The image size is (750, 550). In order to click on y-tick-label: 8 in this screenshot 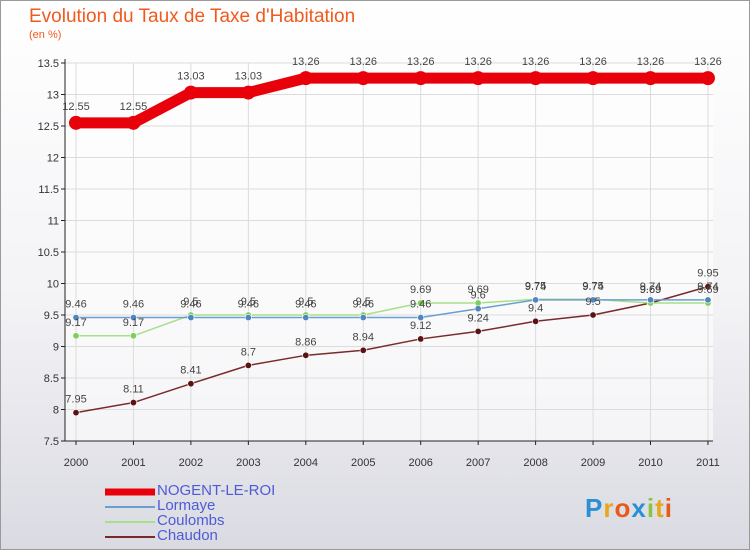, I will do `click(56, 411)`.